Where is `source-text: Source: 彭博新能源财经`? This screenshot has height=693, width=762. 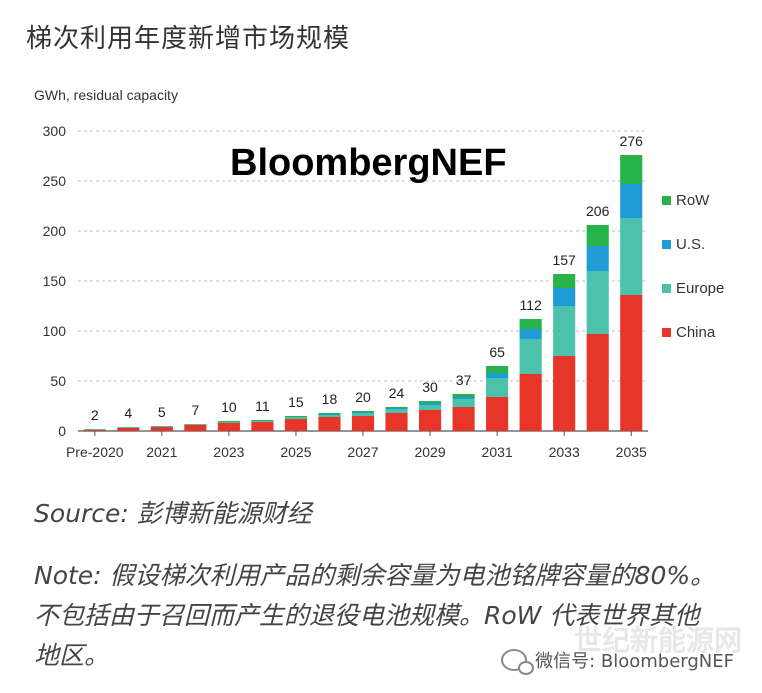
source-text: Source: 彭博新能源财经 is located at coordinates (173, 513).